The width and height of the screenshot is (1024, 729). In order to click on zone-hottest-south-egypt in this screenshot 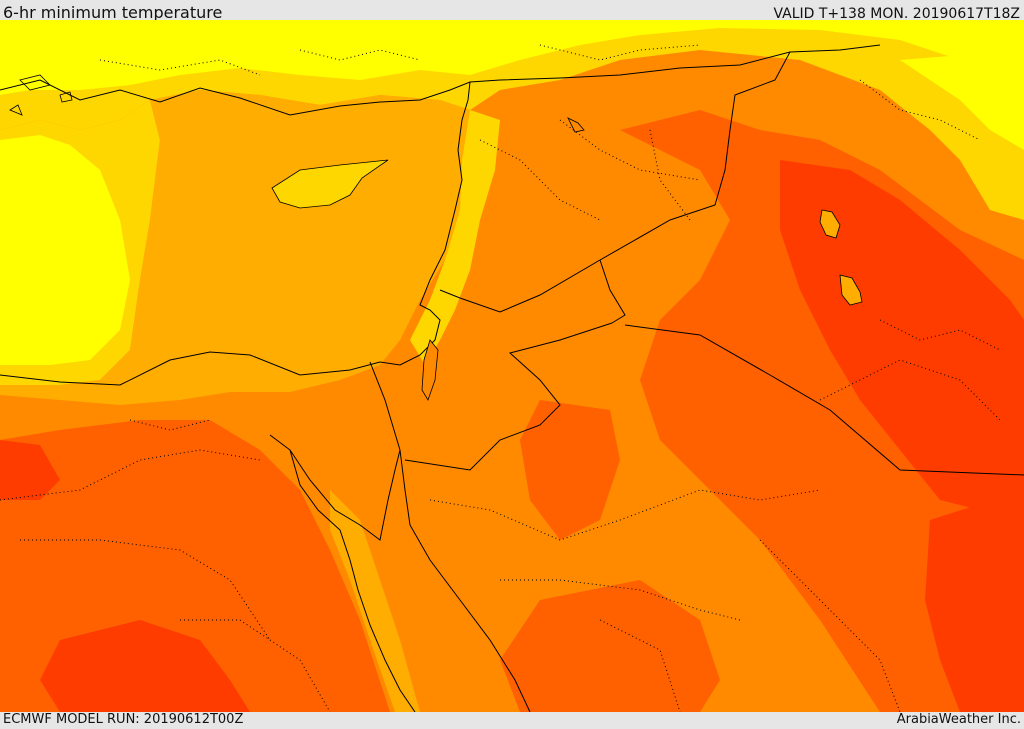, I will do `click(145, 666)`.